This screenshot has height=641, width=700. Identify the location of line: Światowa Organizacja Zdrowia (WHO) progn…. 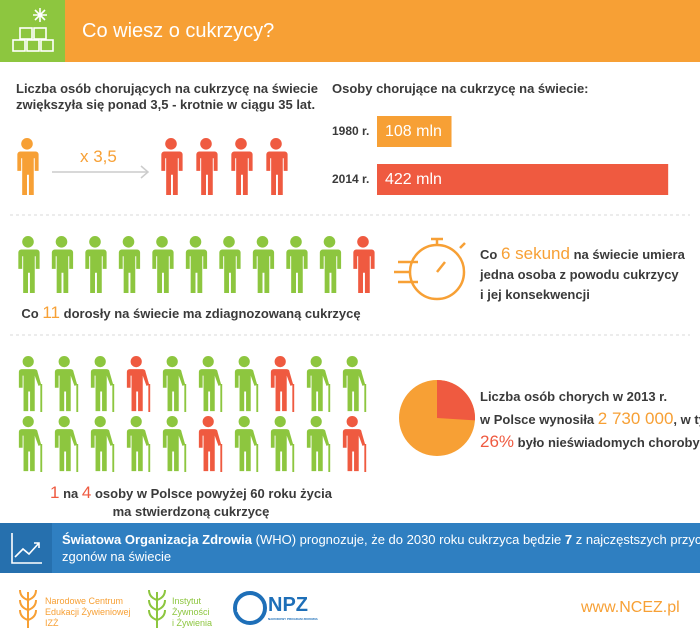
(381, 539).